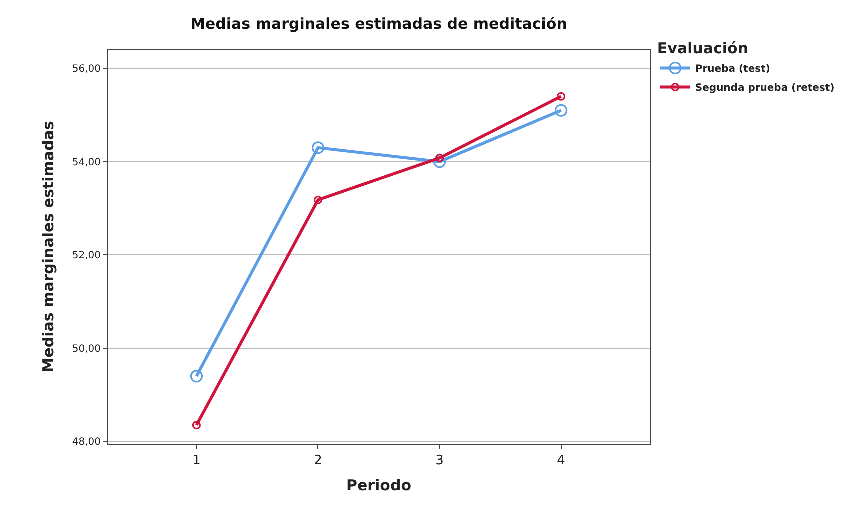 This screenshot has height=525, width=863. I want to click on y-tick-label: 56,00, so click(86, 70).